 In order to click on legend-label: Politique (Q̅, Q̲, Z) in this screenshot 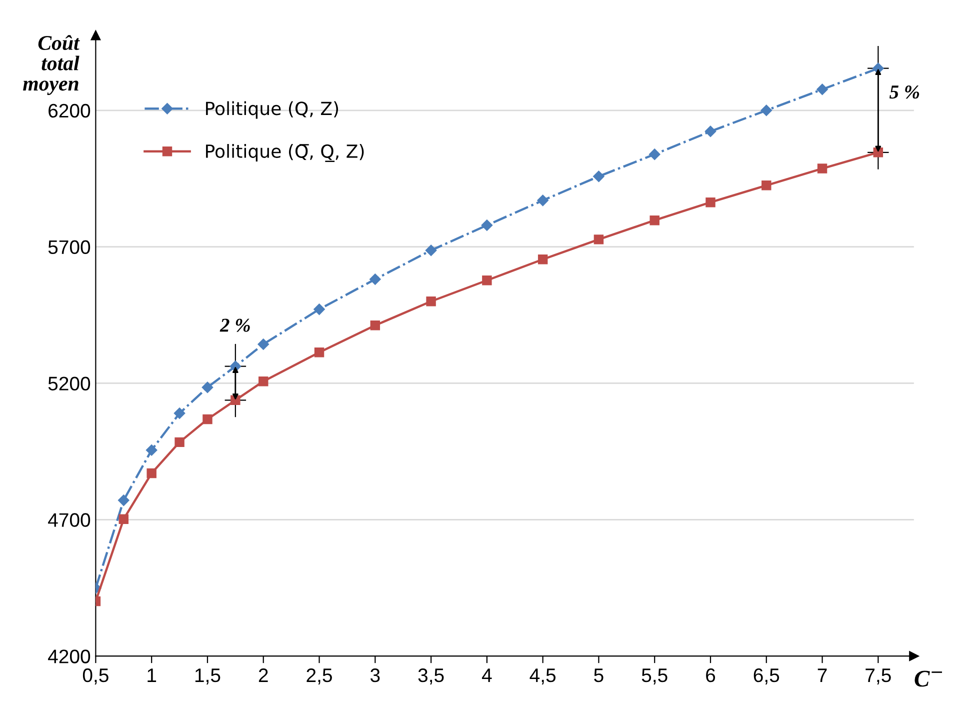, I will do `click(285, 153)`.